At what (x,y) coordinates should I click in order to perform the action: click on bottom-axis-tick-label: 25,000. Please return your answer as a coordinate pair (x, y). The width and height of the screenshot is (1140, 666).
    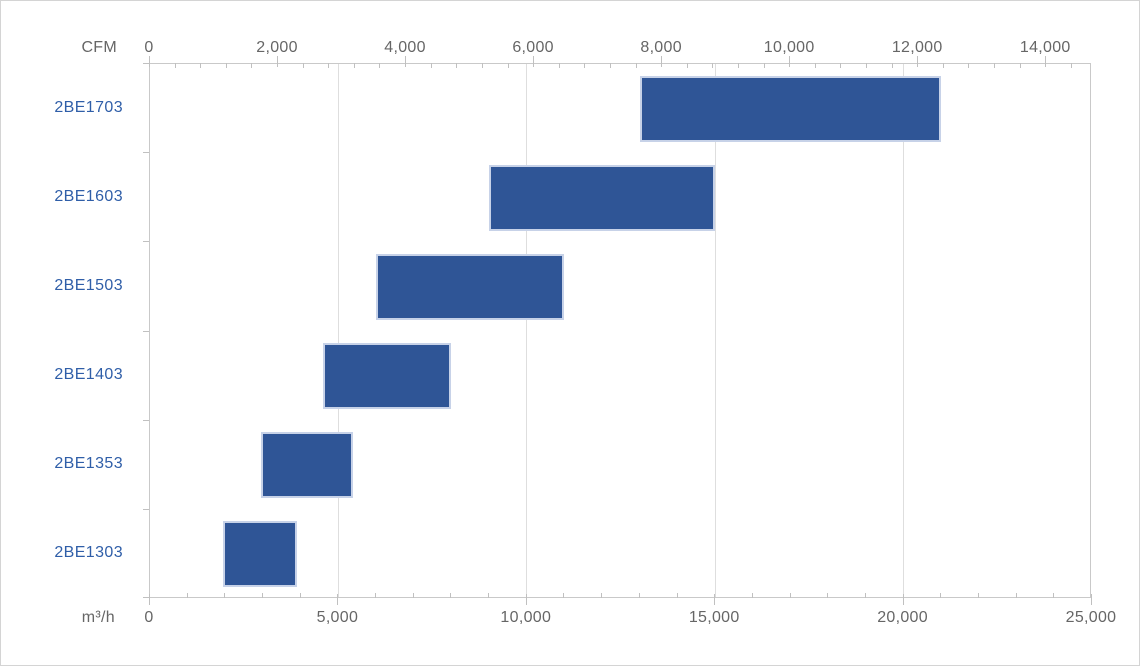
    Looking at the image, I should click on (1091, 617).